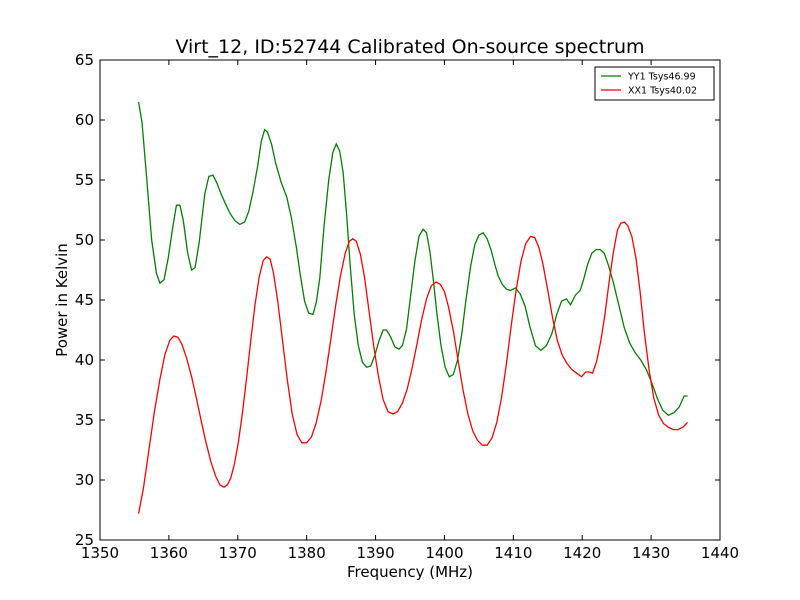 The image size is (800, 600). Describe the element at coordinates (444, 553) in the screenshot. I see `x-tick-label: 1400` at that location.